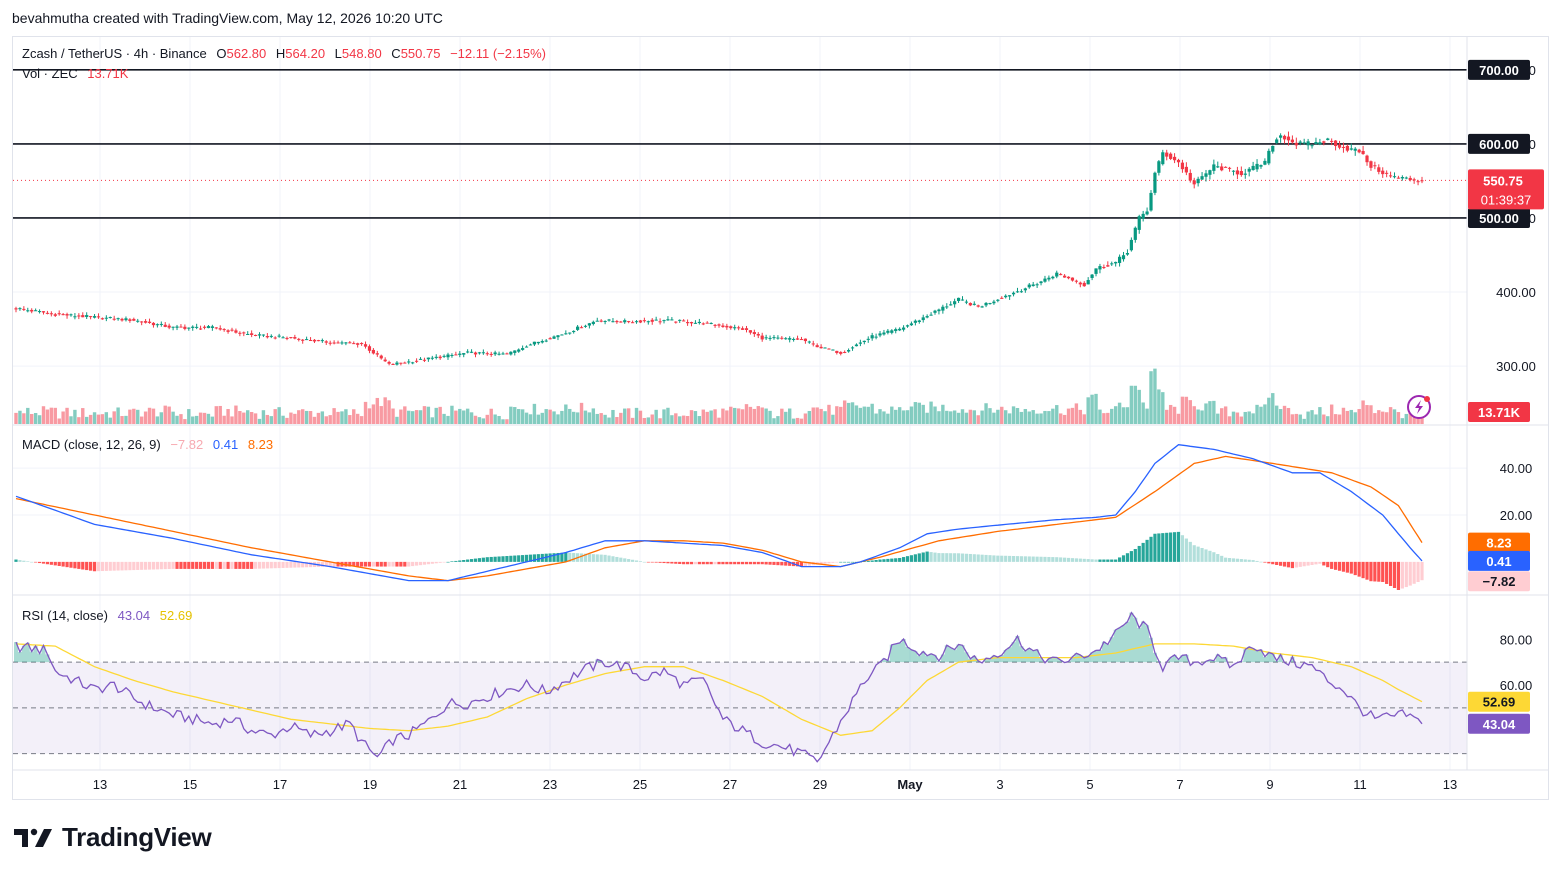  What do you see at coordinates (719, 518) in the screenshot?
I see `macd-signal-line` at bounding box center [719, 518].